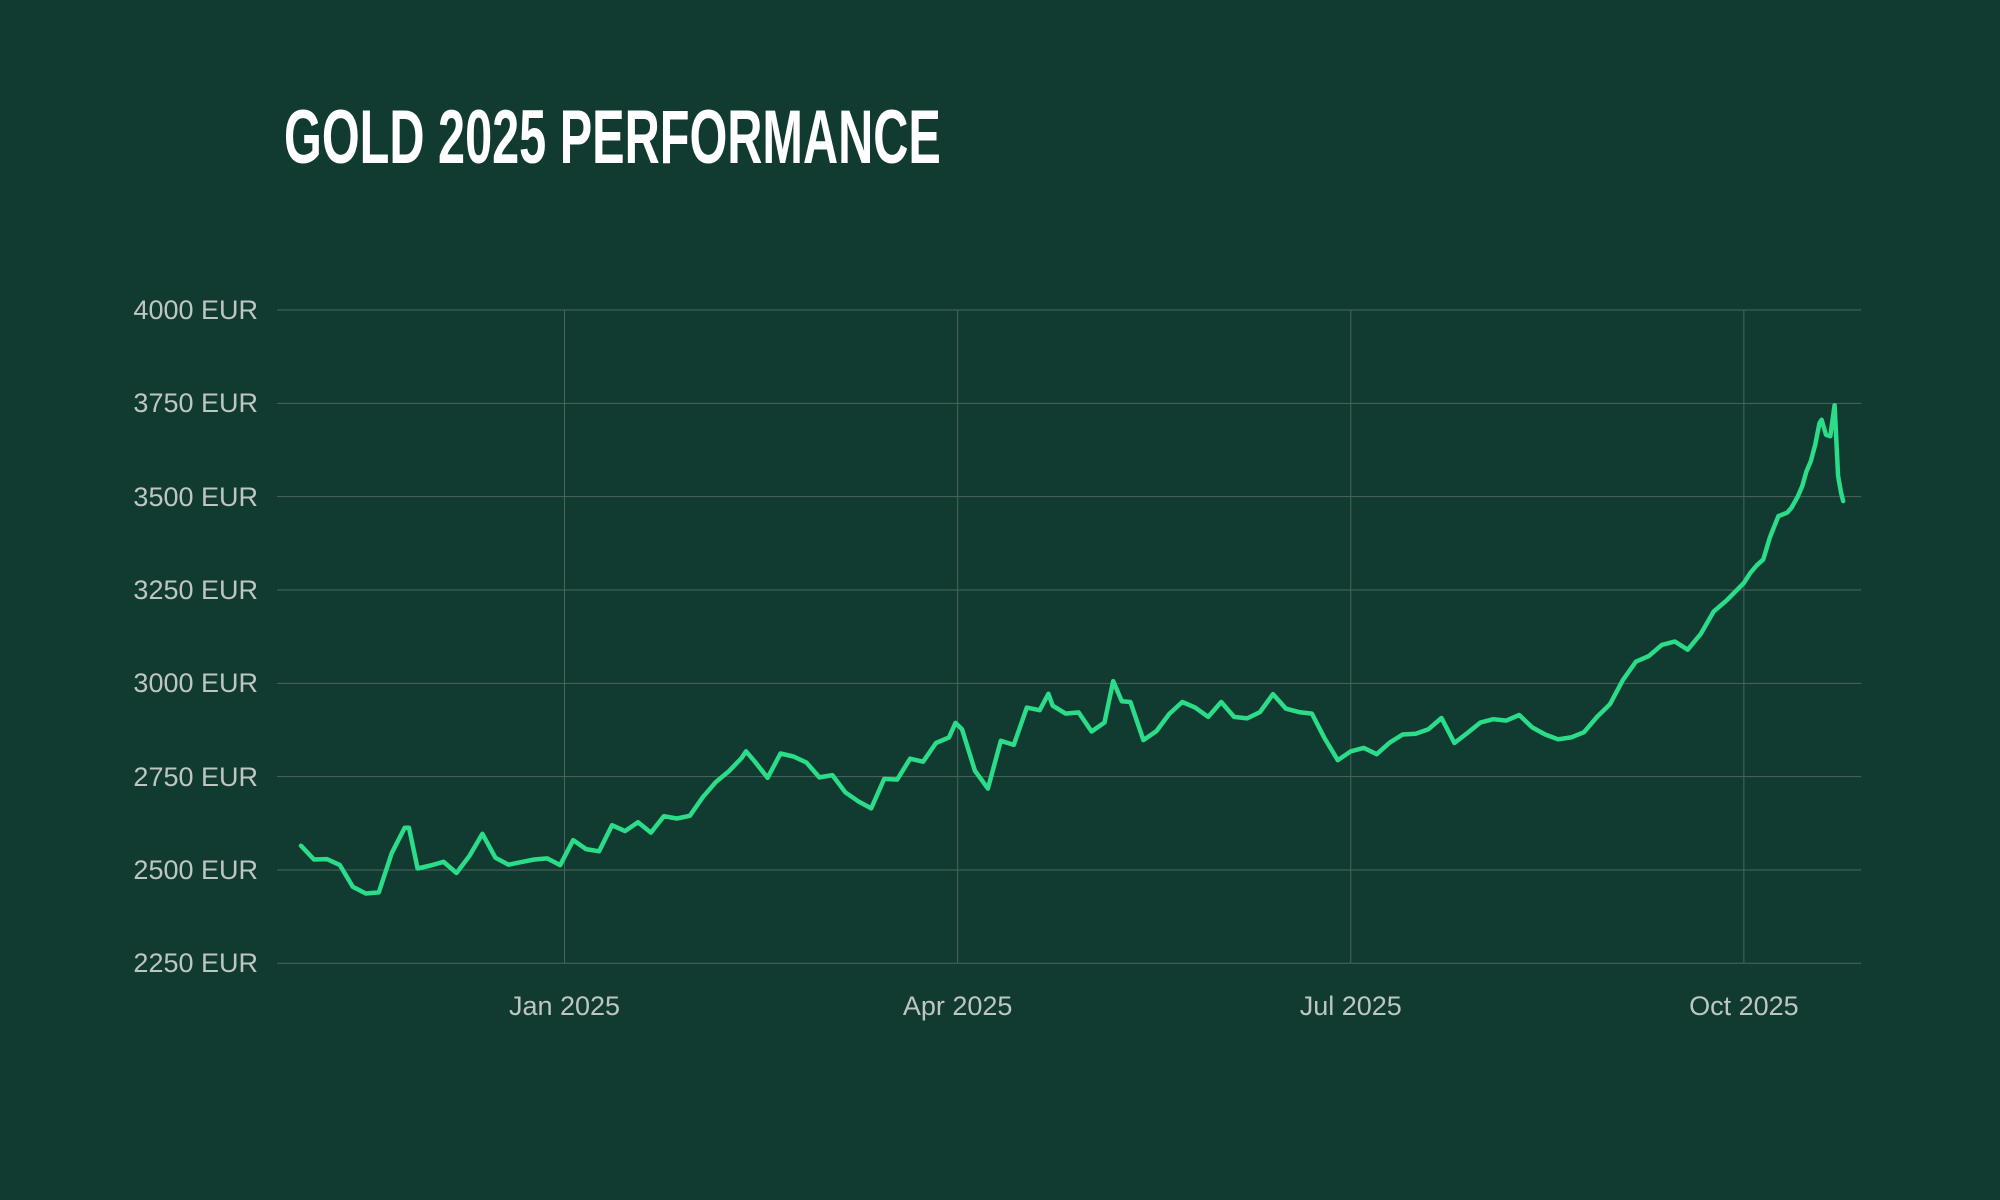 The width and height of the screenshot is (2000, 1200). I want to click on y-axis-label: 3500 EUR, so click(195, 496).